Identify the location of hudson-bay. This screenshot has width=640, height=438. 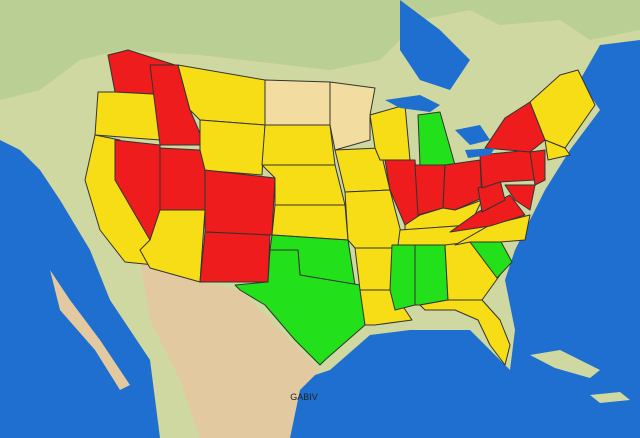
(435, 45).